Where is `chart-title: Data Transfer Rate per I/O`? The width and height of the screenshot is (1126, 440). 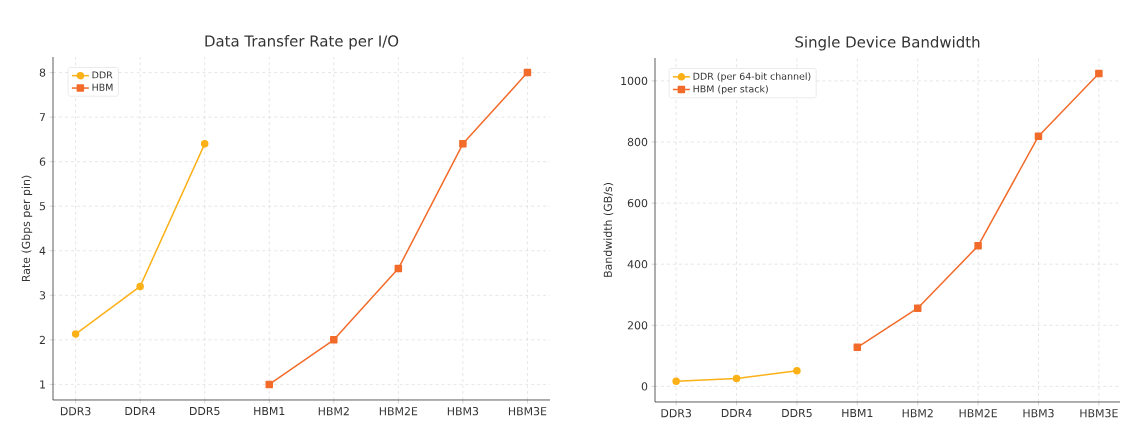
chart-title: Data Transfer Rate per I/O is located at coordinates (302, 42).